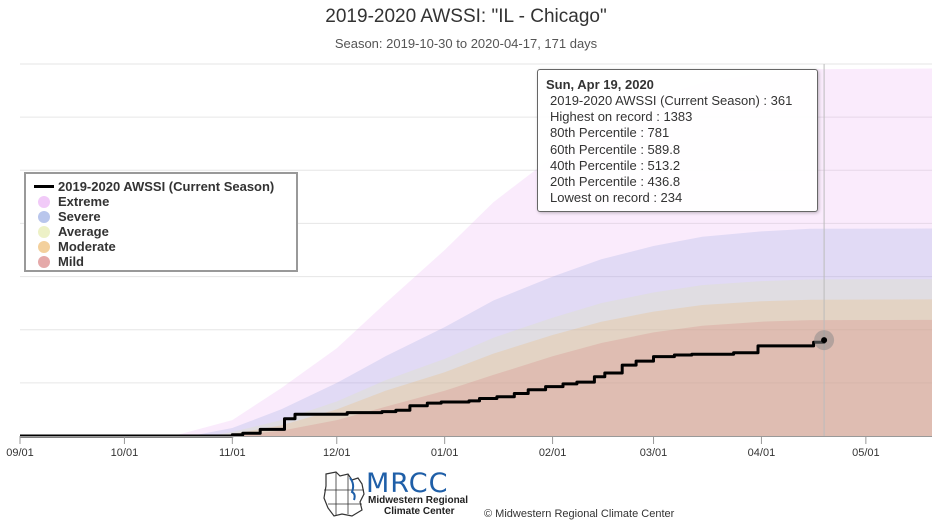  What do you see at coordinates (615, 149) in the screenshot?
I see `tooltip-row-p60: 60th Percentile : 589.8` at bounding box center [615, 149].